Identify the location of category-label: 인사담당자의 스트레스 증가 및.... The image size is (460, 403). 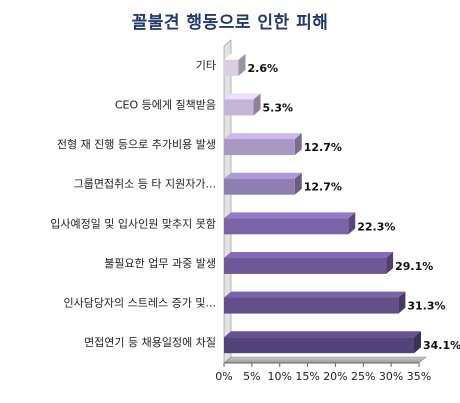
(139, 303).